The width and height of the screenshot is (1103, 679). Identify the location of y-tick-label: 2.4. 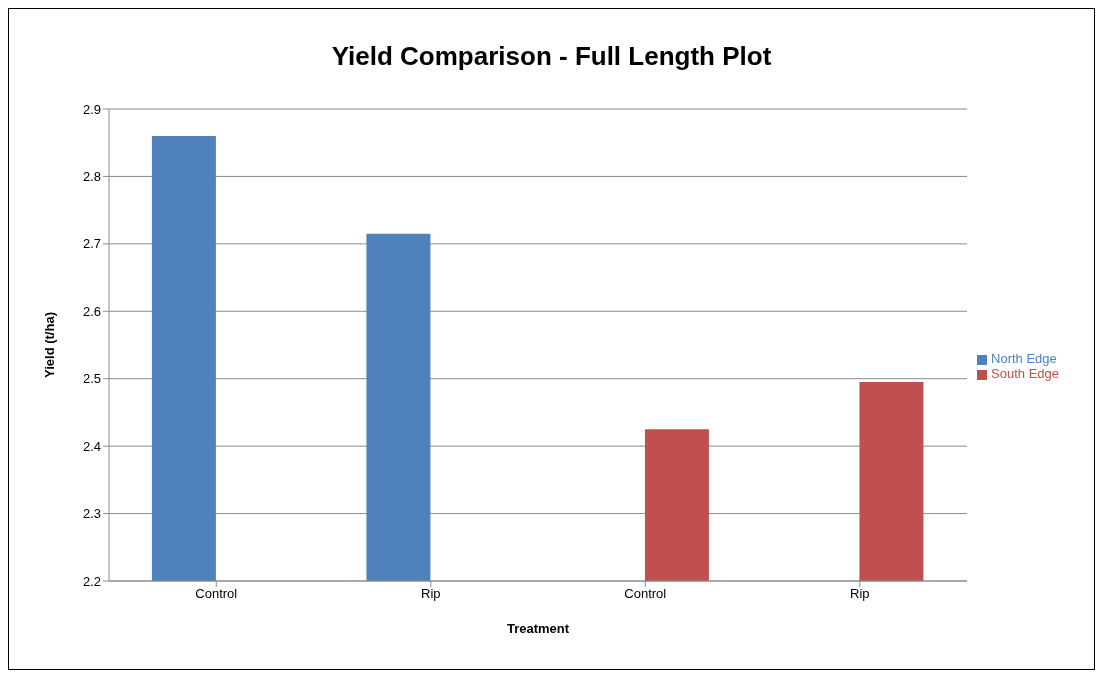
(91, 446).